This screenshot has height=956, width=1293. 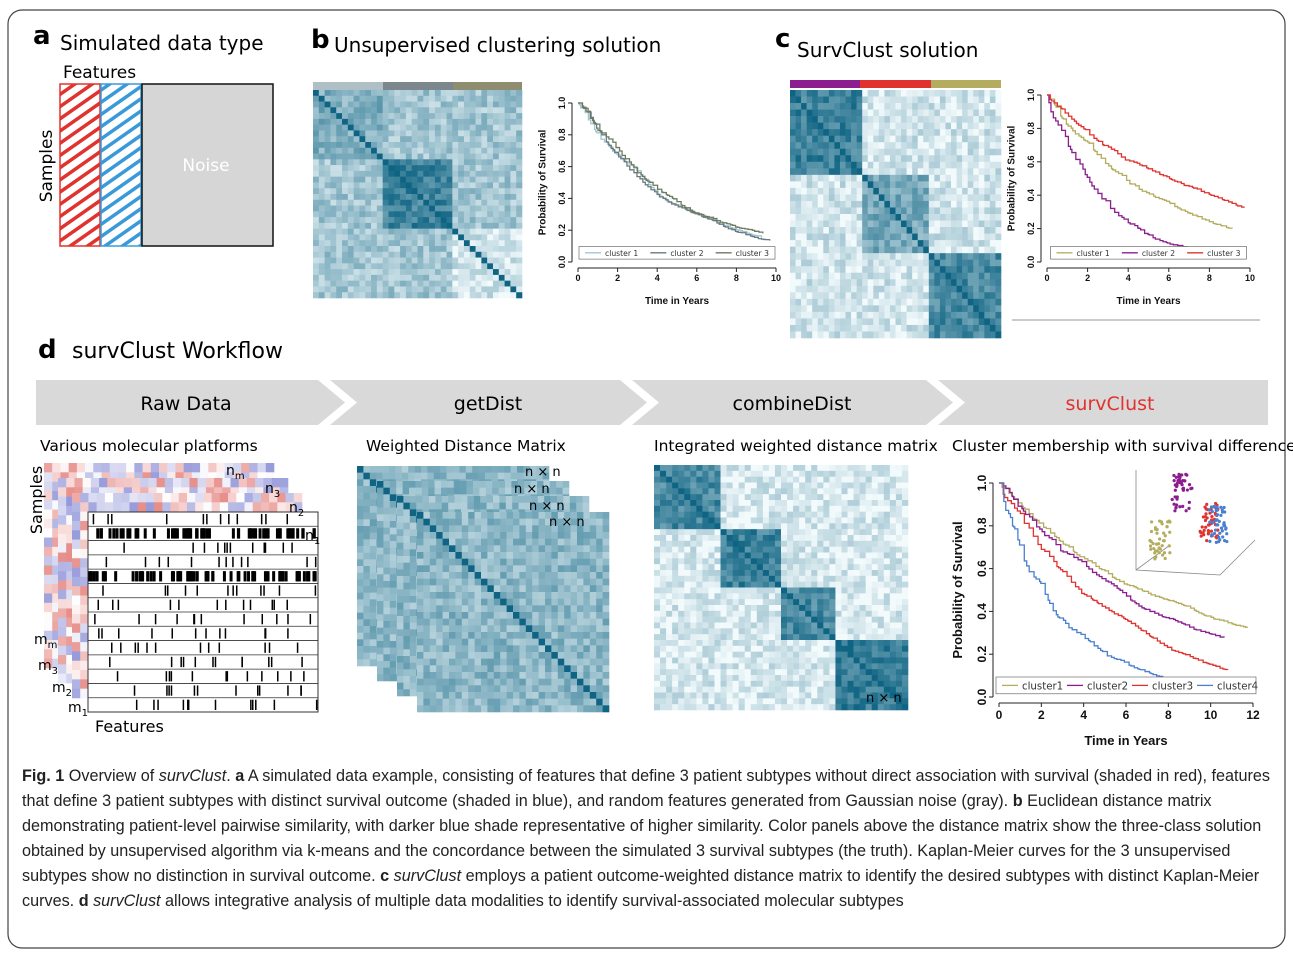 I want to click on panel-letter: d, so click(x=47, y=350).